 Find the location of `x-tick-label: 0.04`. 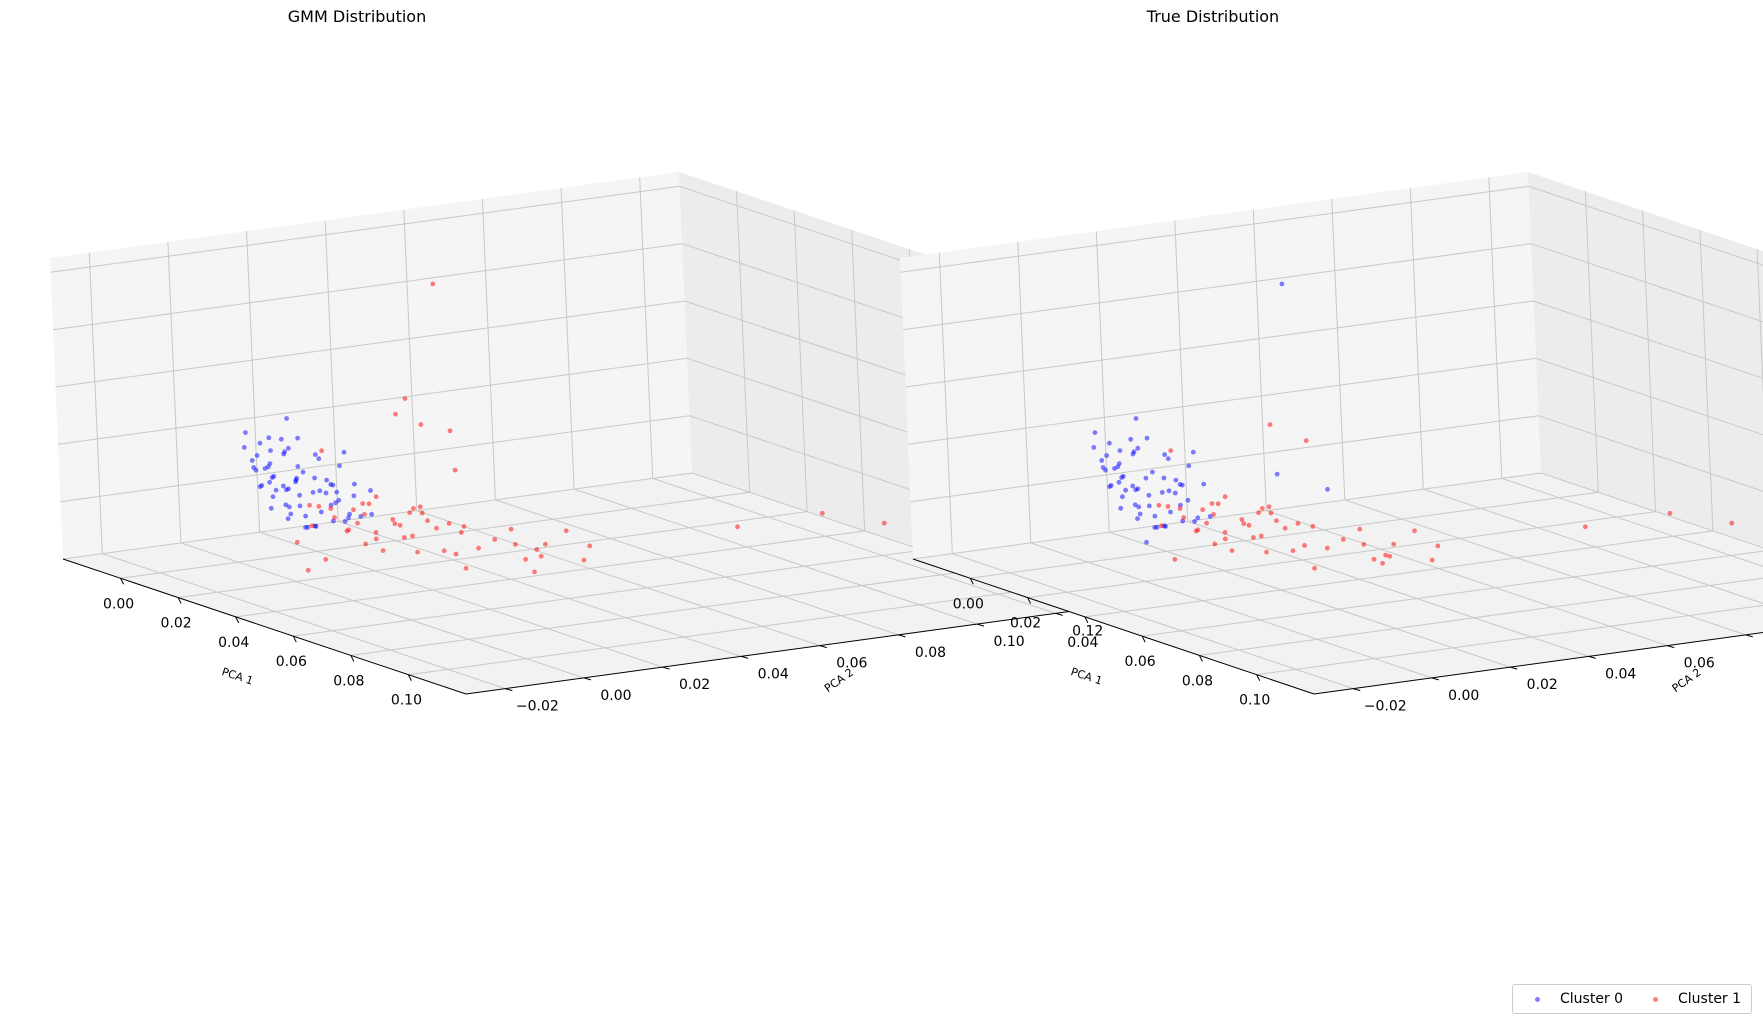

x-tick-label: 0.04 is located at coordinates (233, 643).